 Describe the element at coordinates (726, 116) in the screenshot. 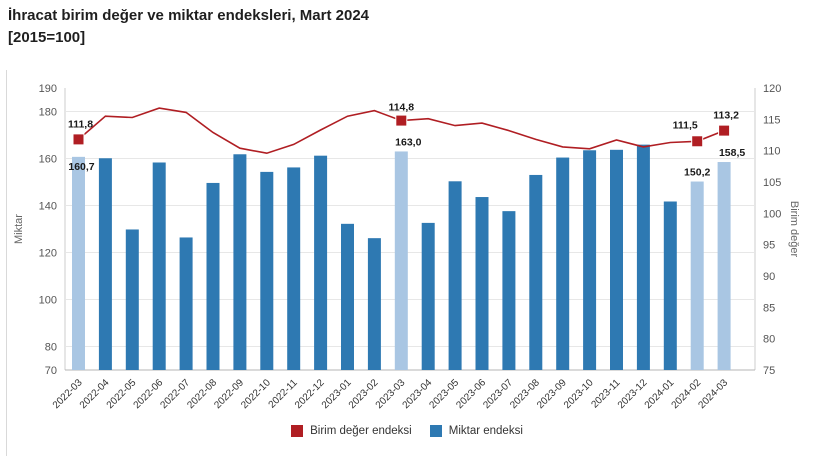

I see `line-data-label: 113,2` at that location.